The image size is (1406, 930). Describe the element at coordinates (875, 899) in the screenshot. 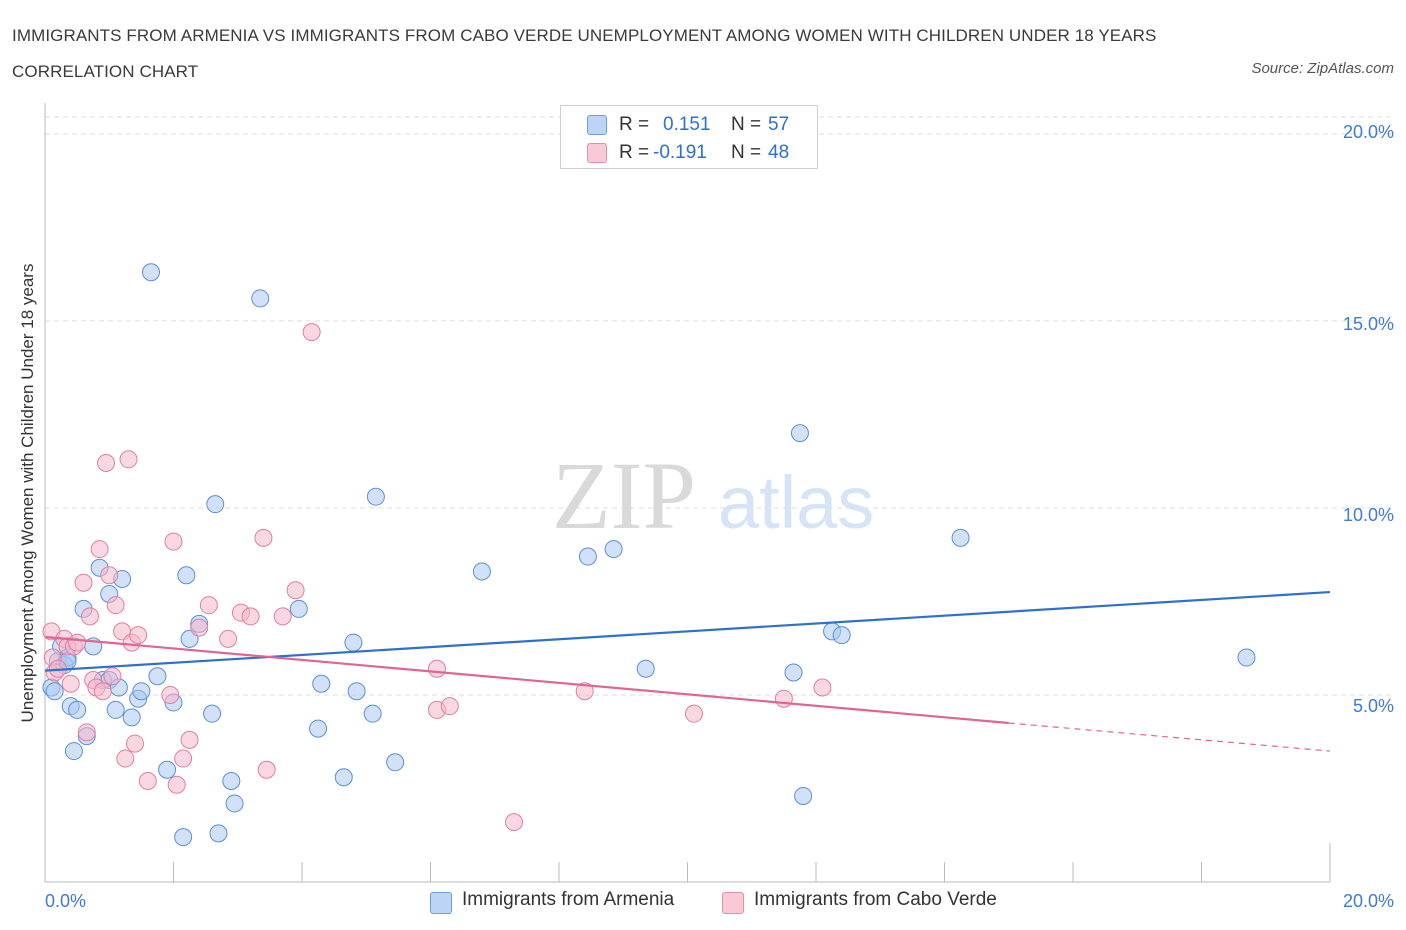

I see `bottom-legend-label-caboverde: Immigrants from Cabo Verde` at that location.